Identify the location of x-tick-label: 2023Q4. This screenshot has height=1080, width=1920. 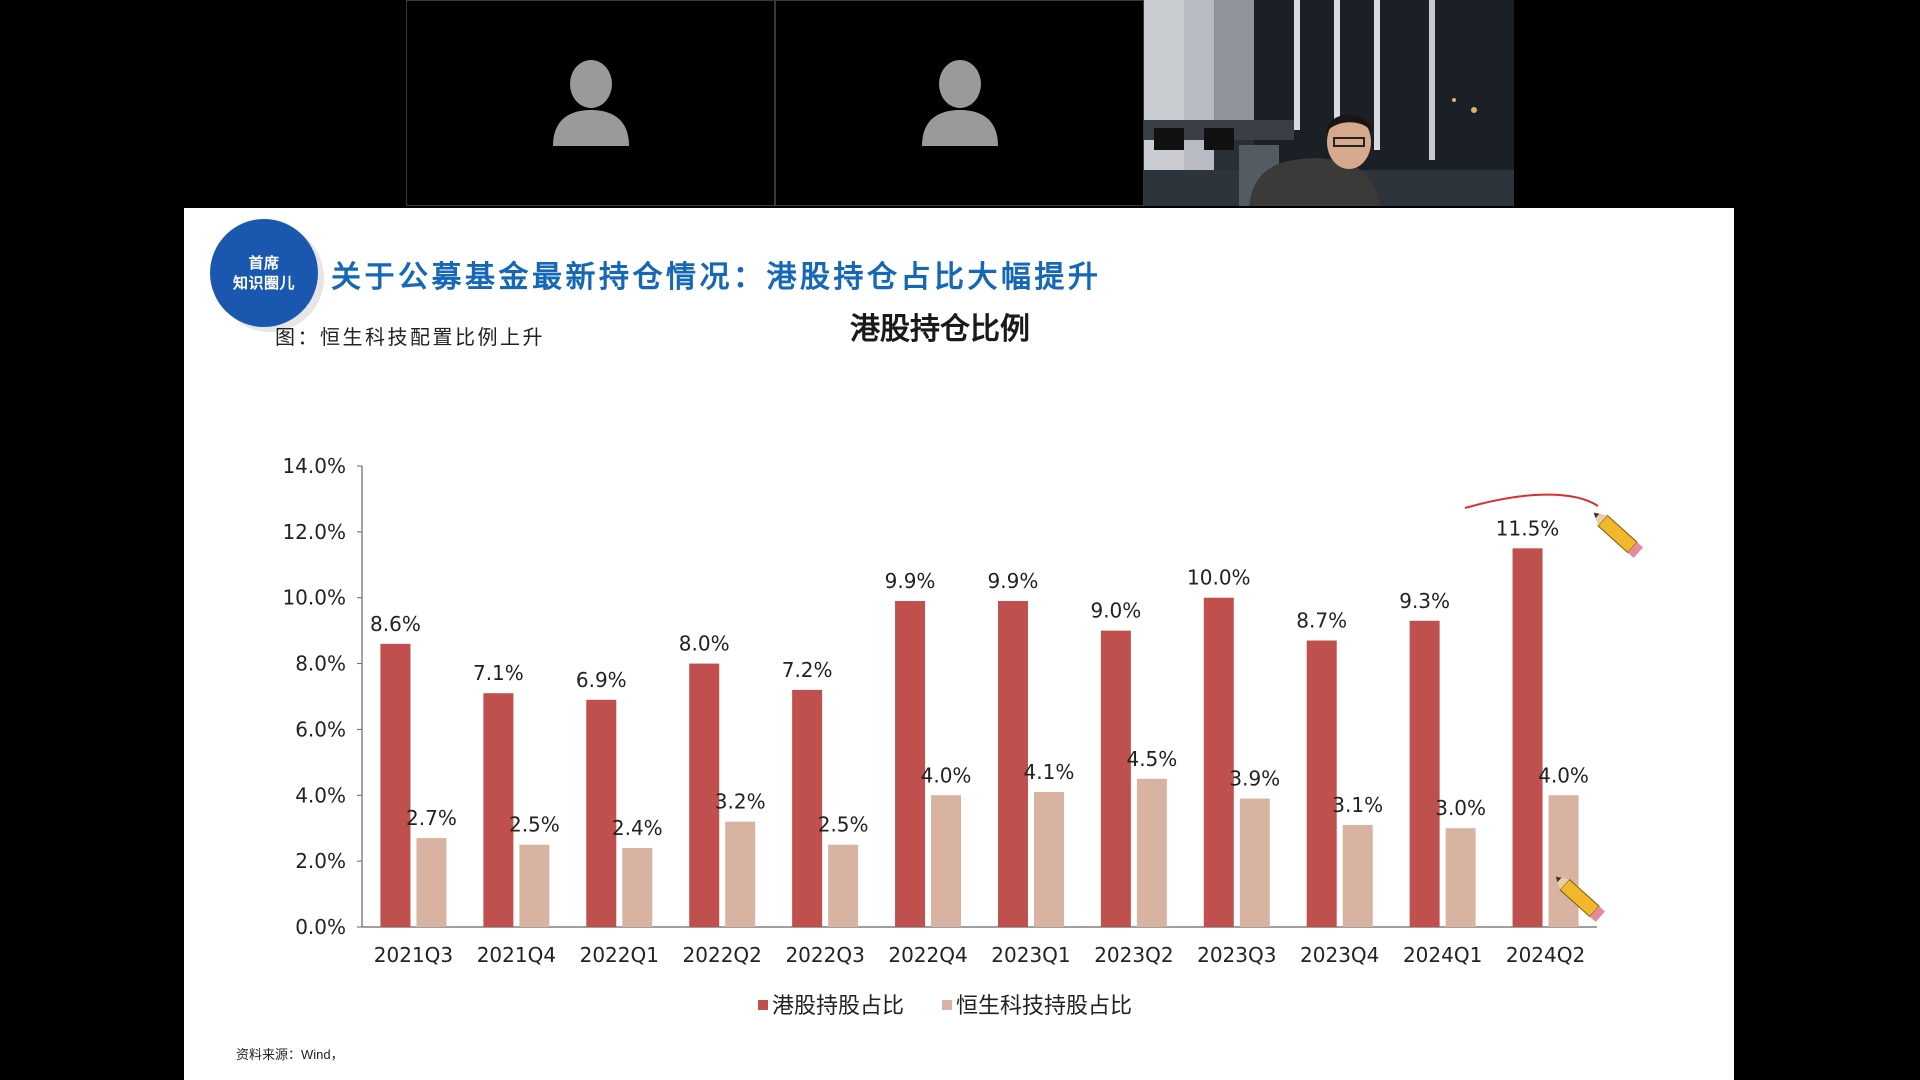
(1339, 955).